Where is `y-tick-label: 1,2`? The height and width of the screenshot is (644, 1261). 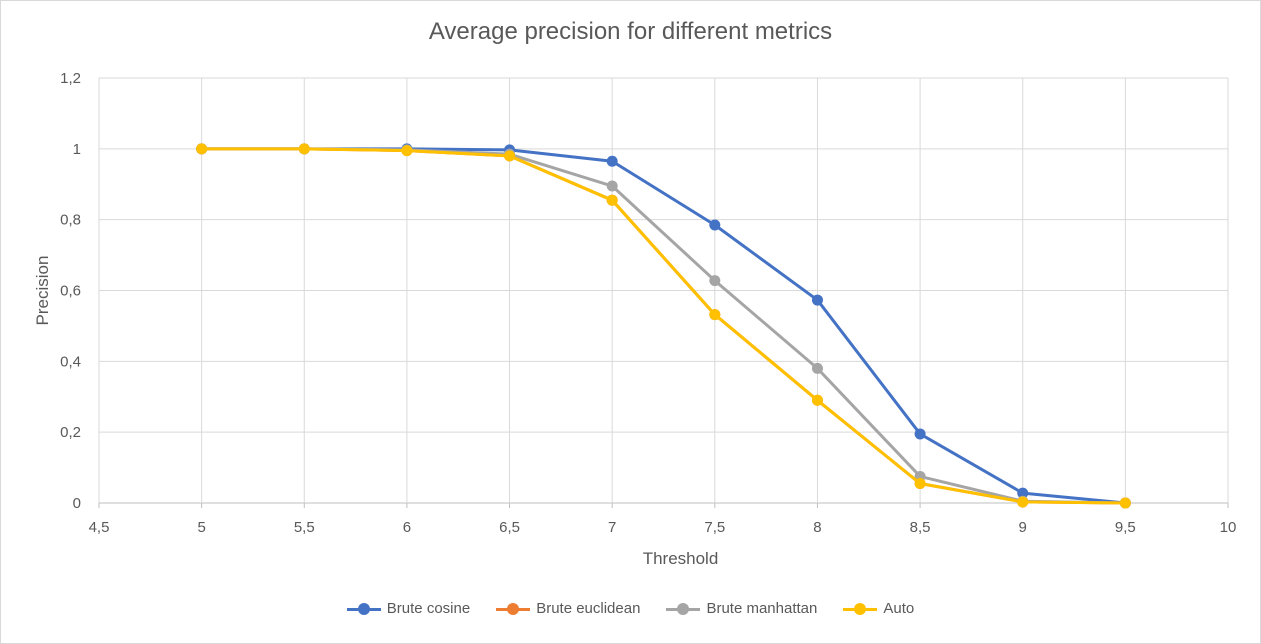
y-tick-label: 1,2 is located at coordinates (70, 78).